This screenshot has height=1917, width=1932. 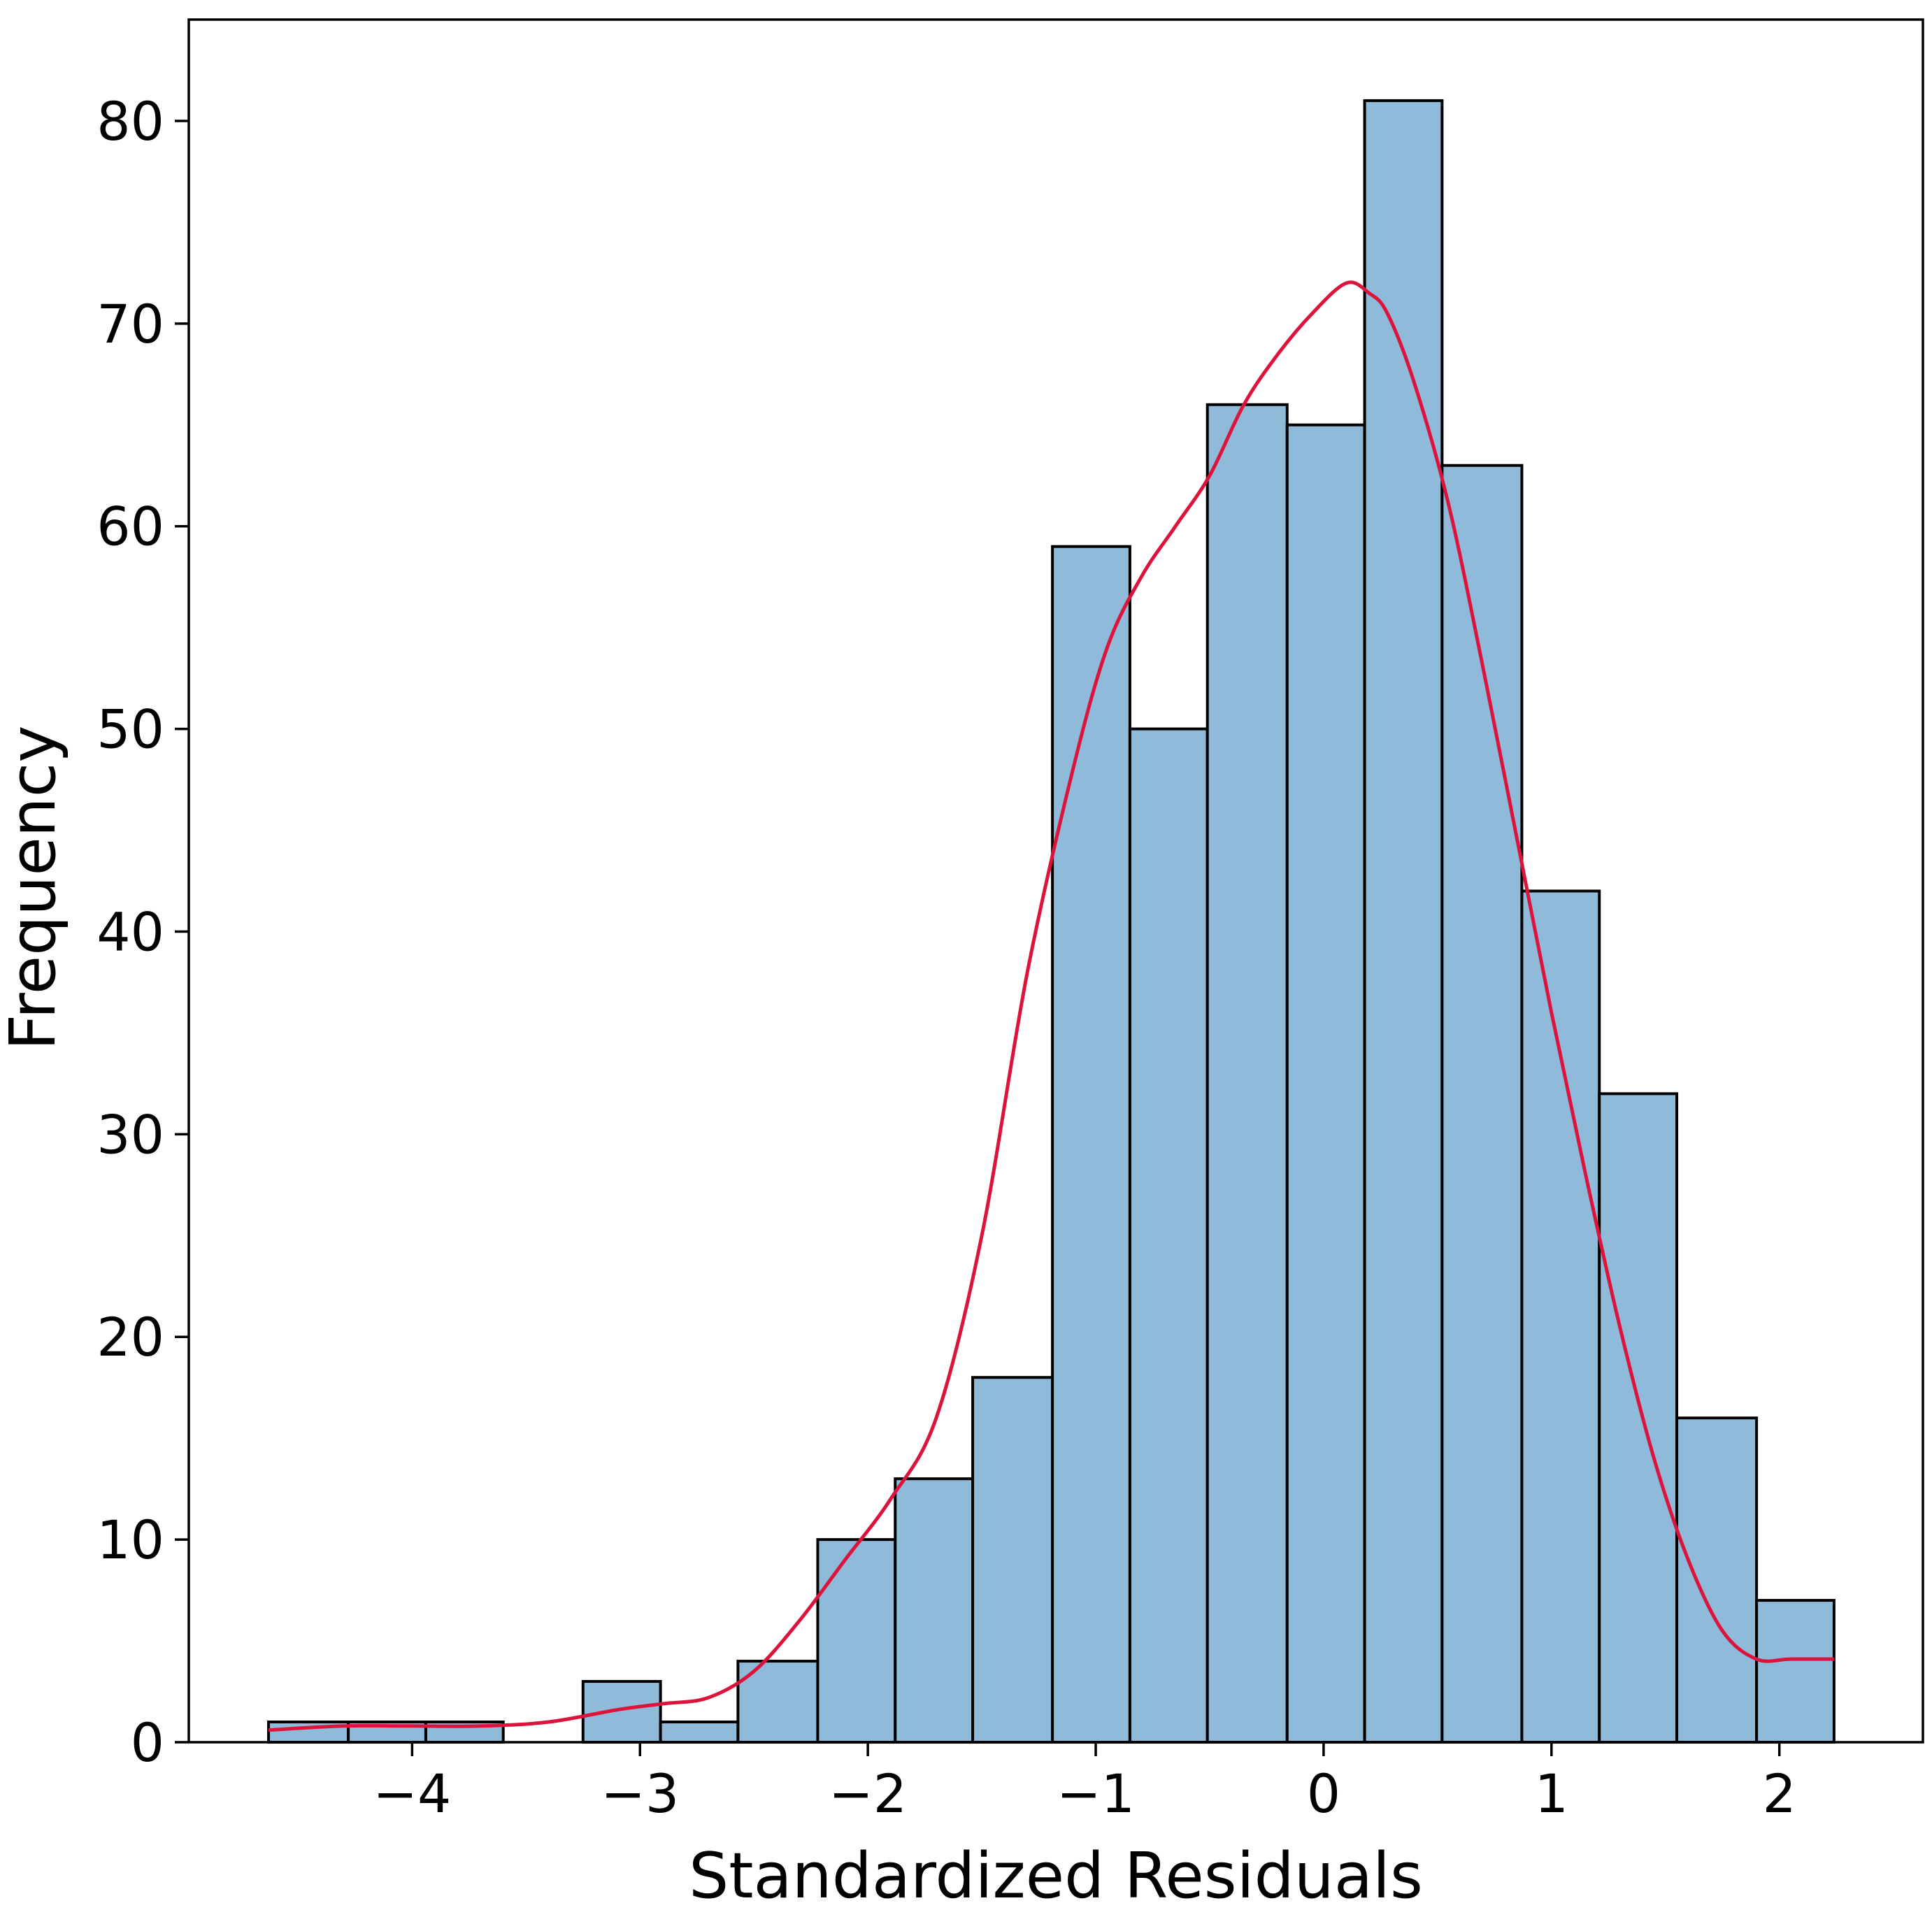 I want to click on y-tick-label: 30, so click(x=130, y=1134).